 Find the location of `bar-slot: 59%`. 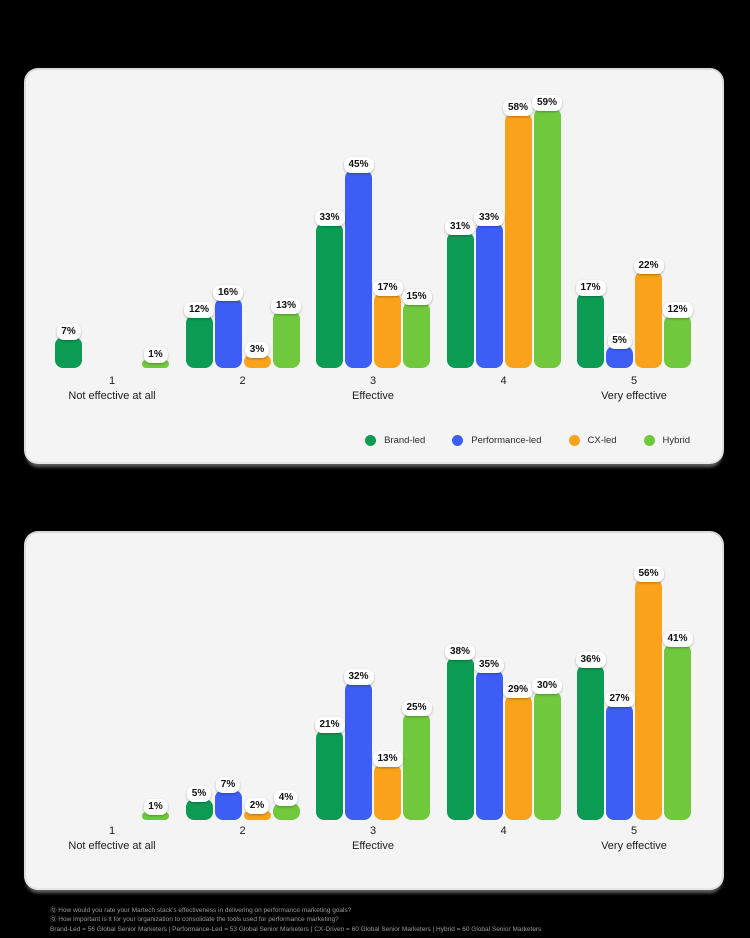

bar-slot: 59% is located at coordinates (547, 231).